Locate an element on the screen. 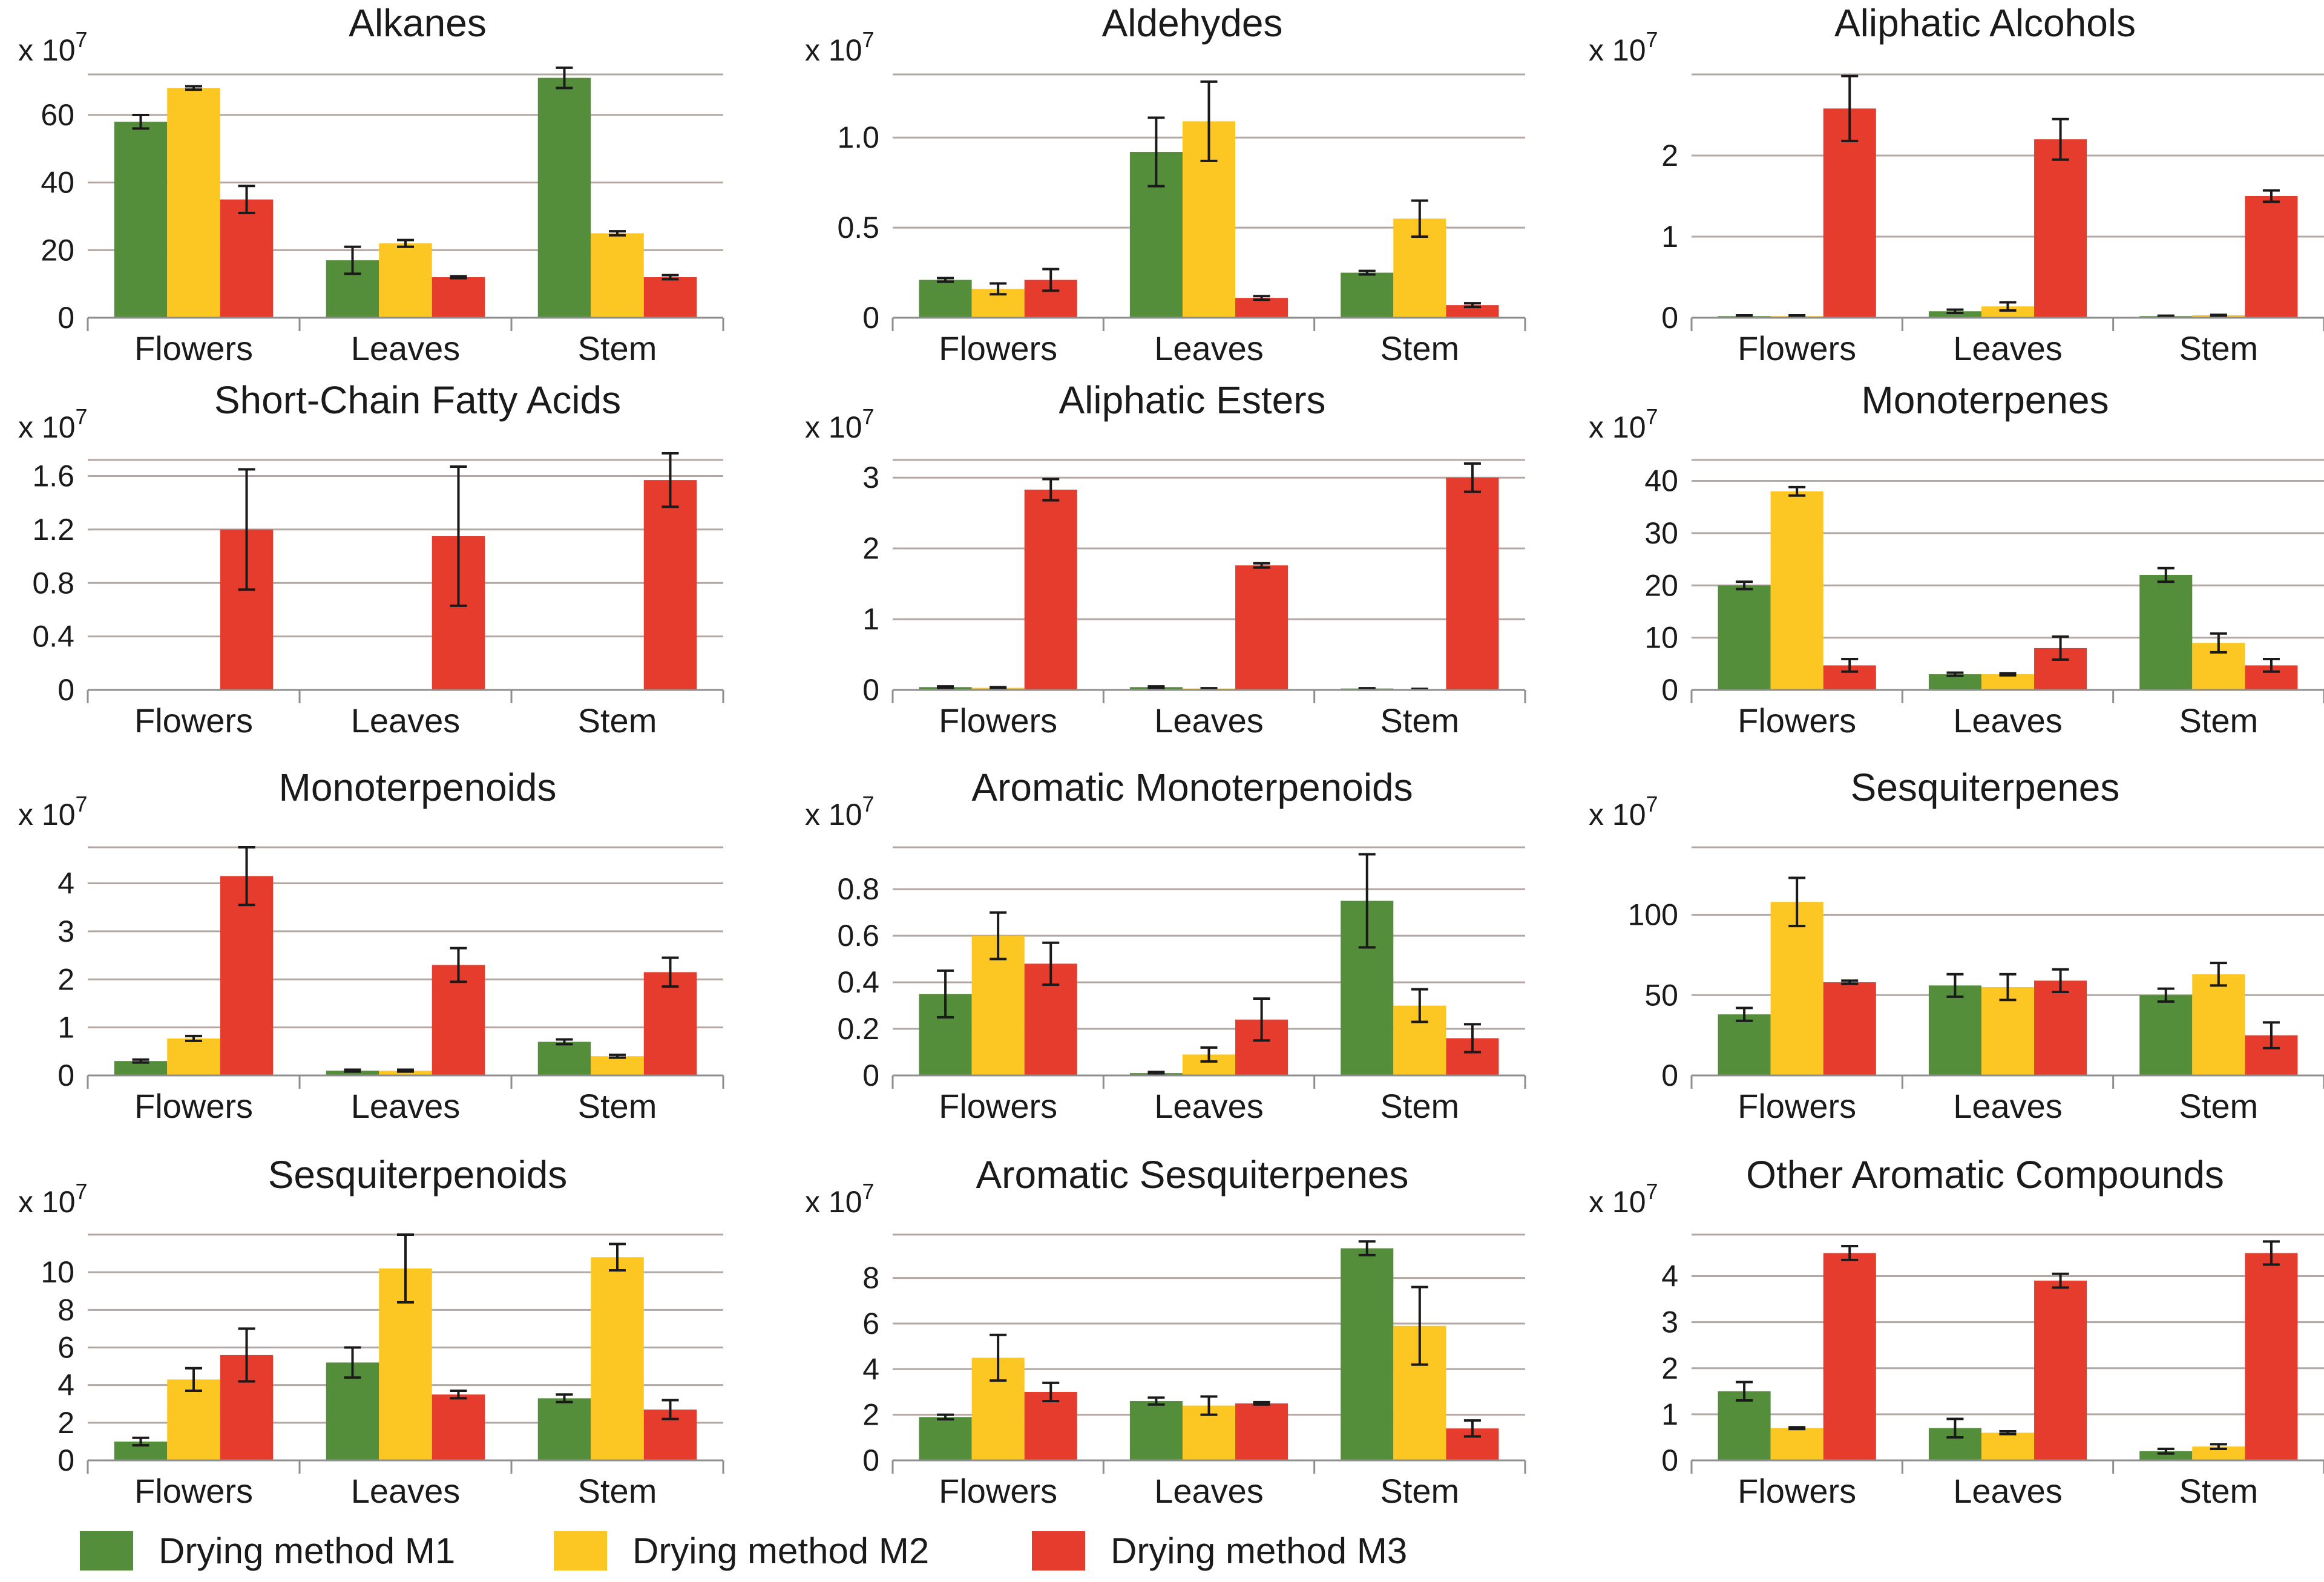 This screenshot has width=2324, height=1582. y-tick-label: 2 is located at coordinates (1669, 1368).